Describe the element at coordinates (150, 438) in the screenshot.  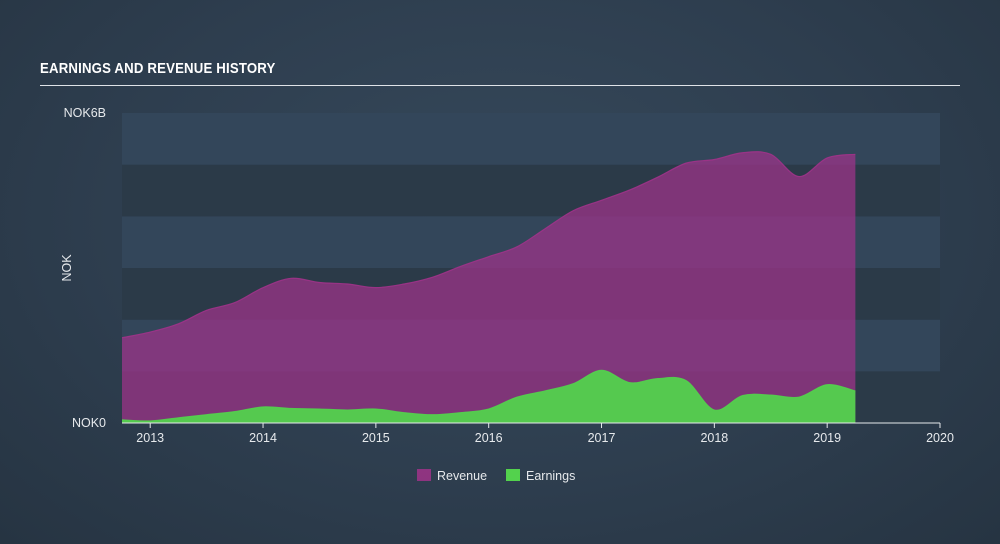
I see `x-tick-label: 2013` at that location.